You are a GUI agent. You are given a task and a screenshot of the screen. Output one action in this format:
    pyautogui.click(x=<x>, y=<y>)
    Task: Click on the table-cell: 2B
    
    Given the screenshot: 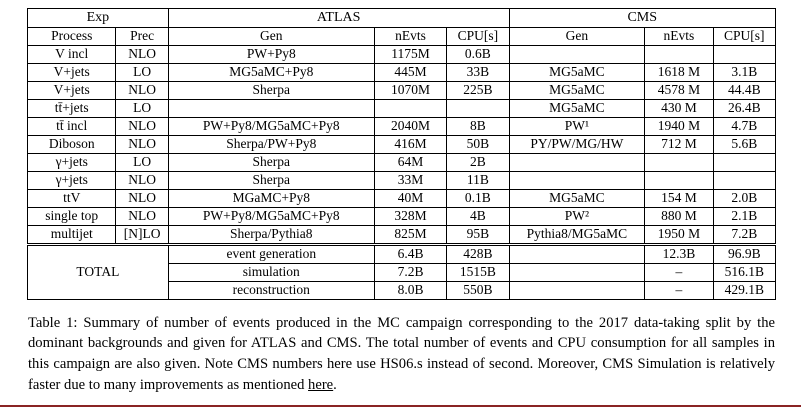 What is the action you would take?
    pyautogui.click(x=478, y=162)
    